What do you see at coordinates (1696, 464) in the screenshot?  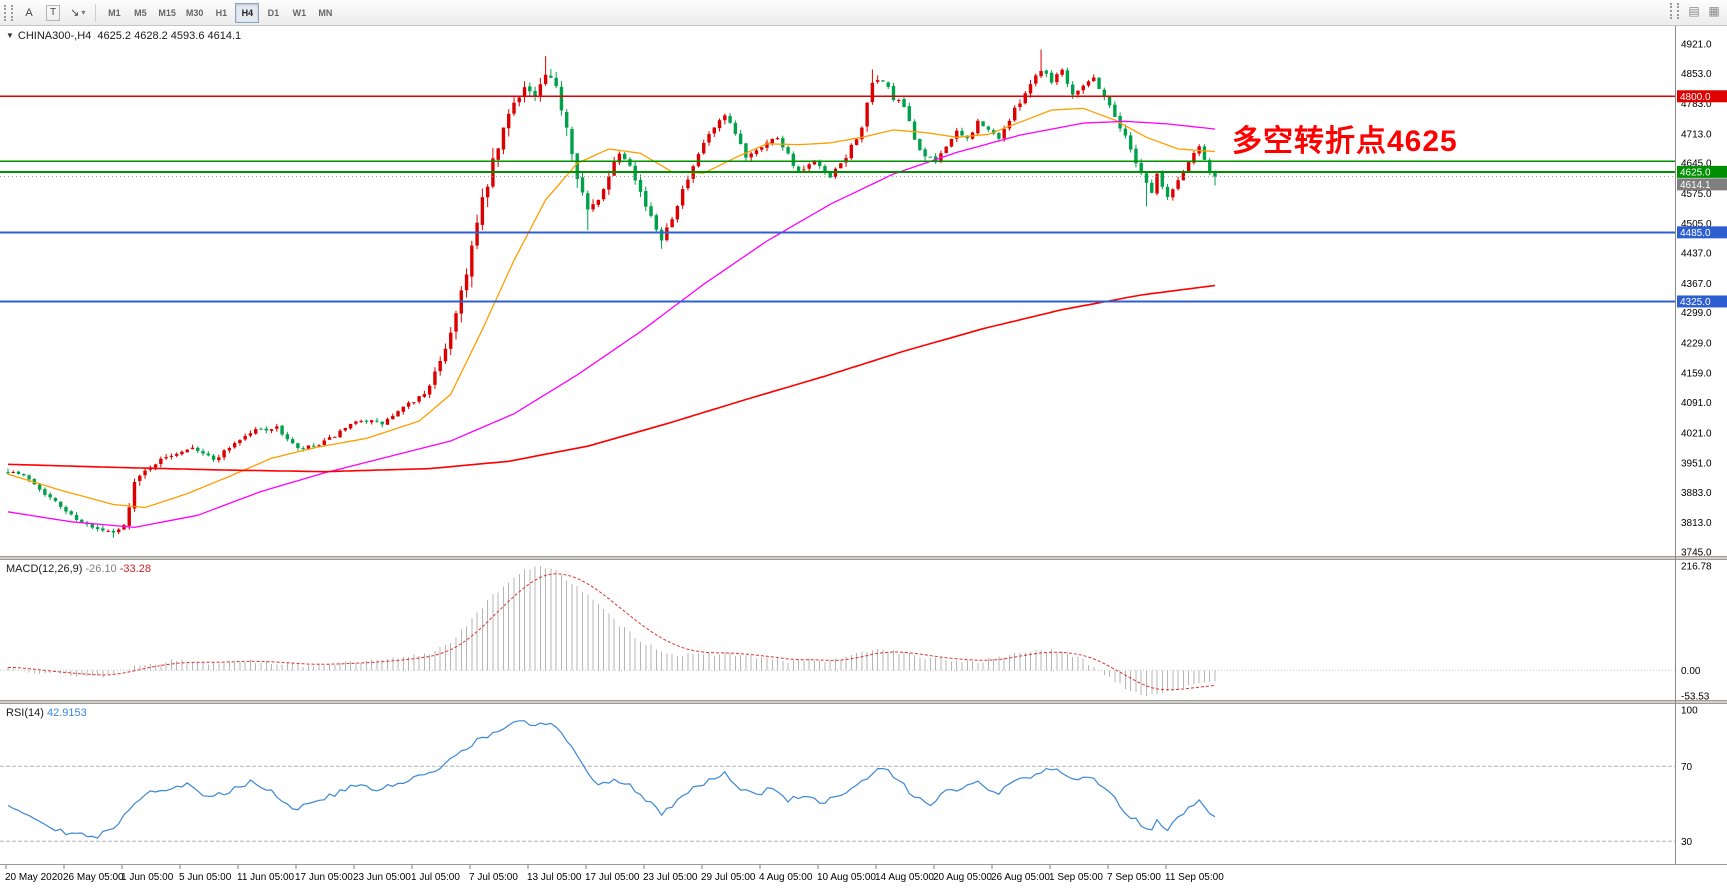 I see `svg-text: 3951.0` at bounding box center [1696, 464].